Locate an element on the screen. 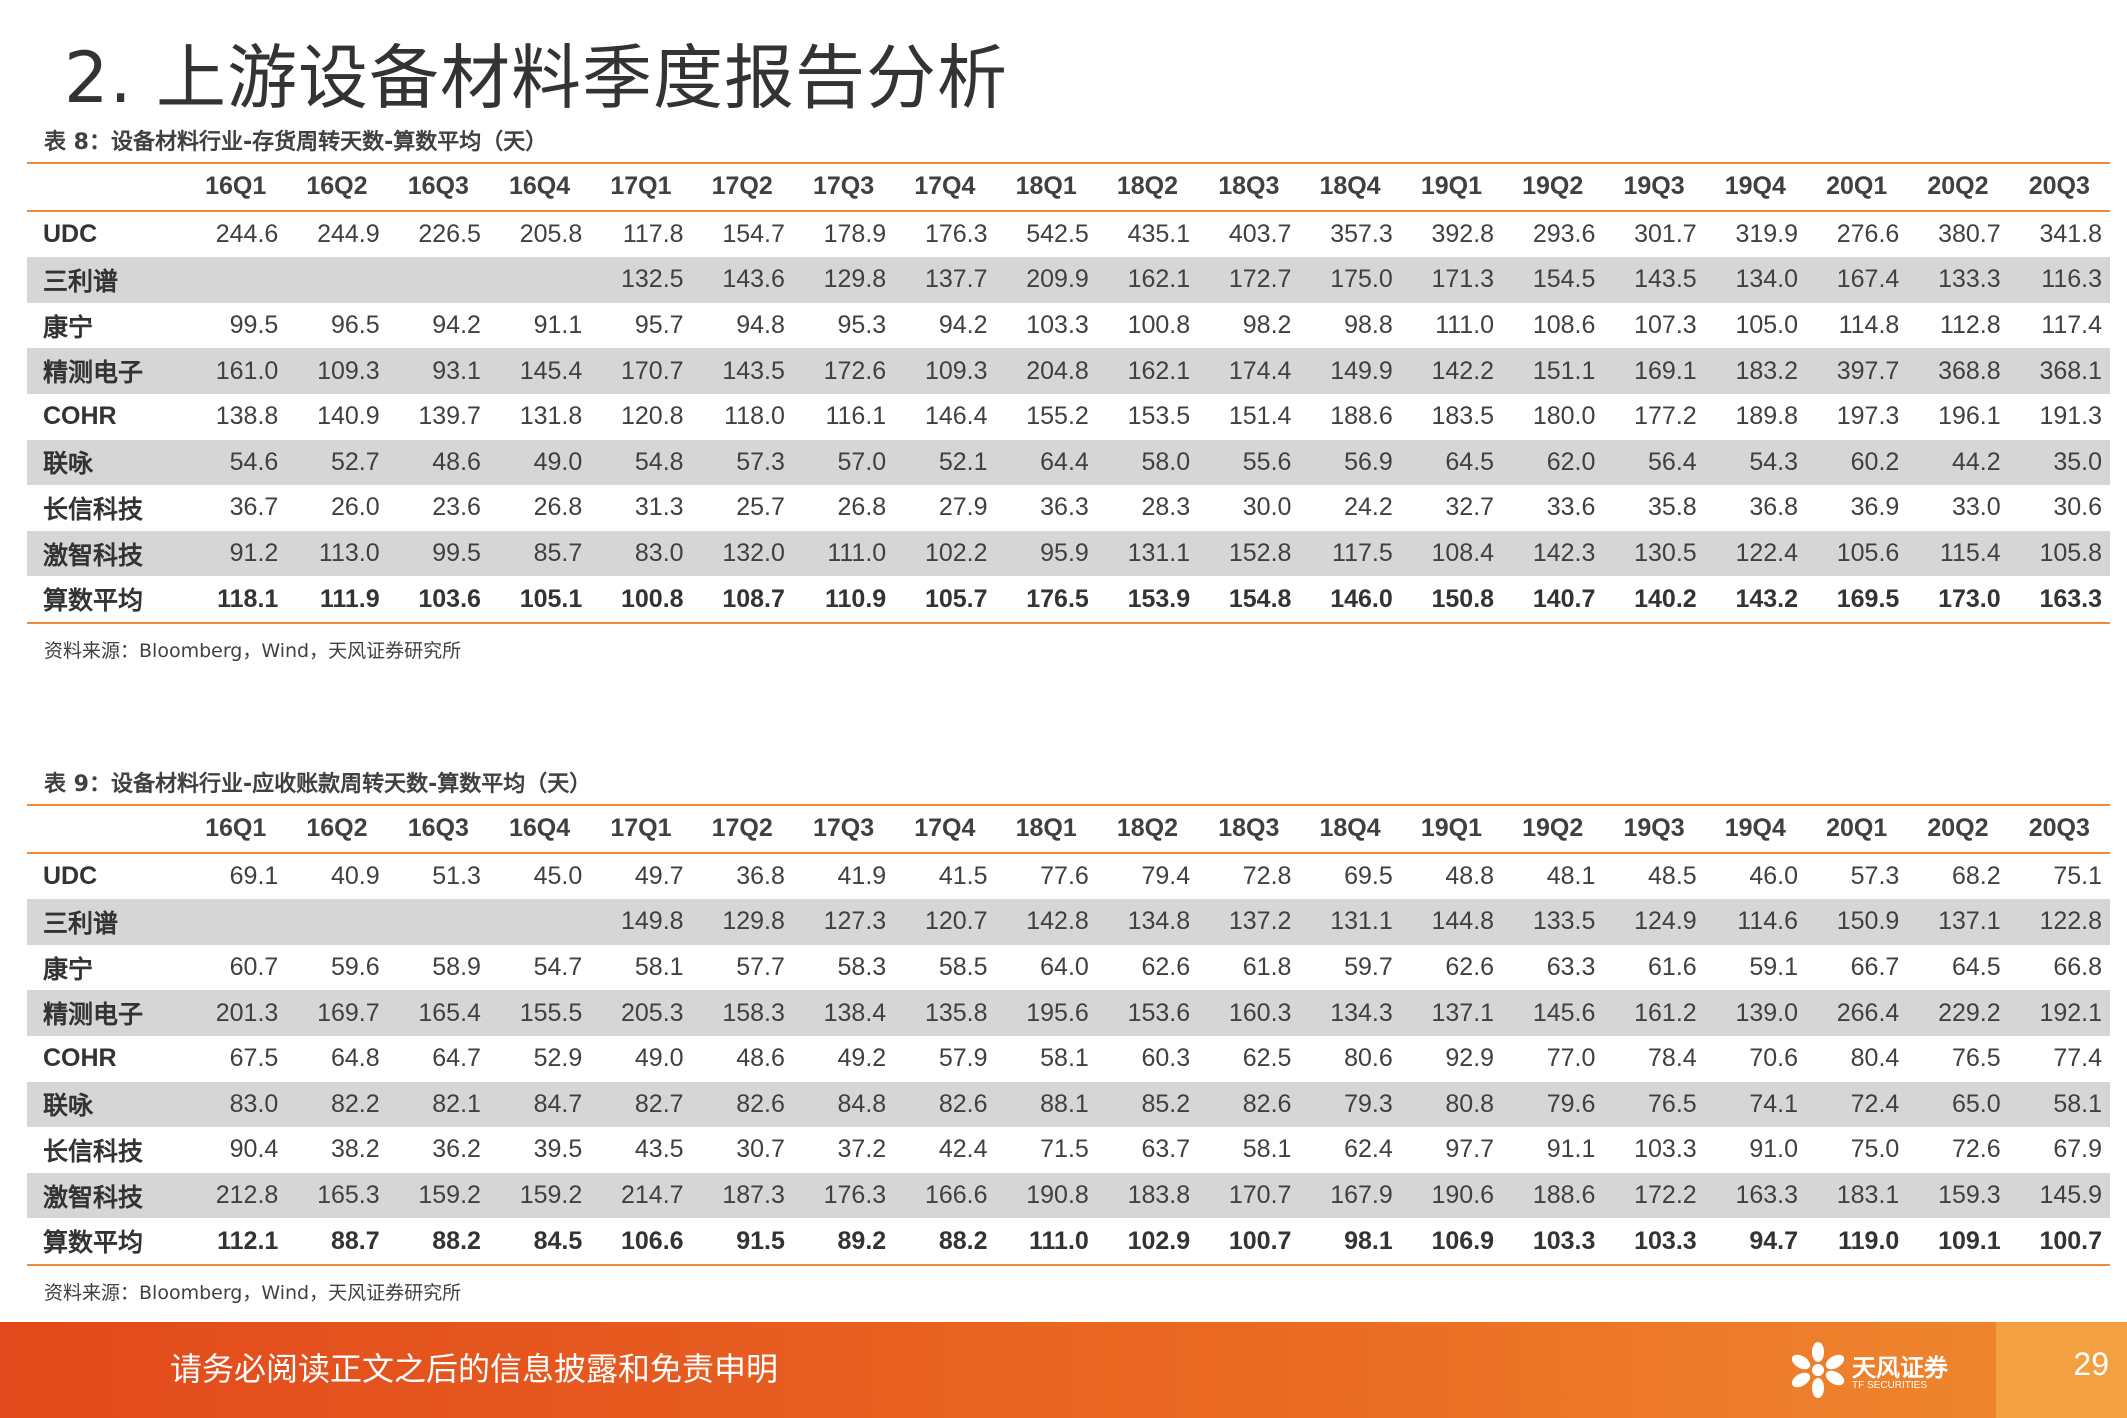  row-label: 三利谱 is located at coordinates (106, 922).